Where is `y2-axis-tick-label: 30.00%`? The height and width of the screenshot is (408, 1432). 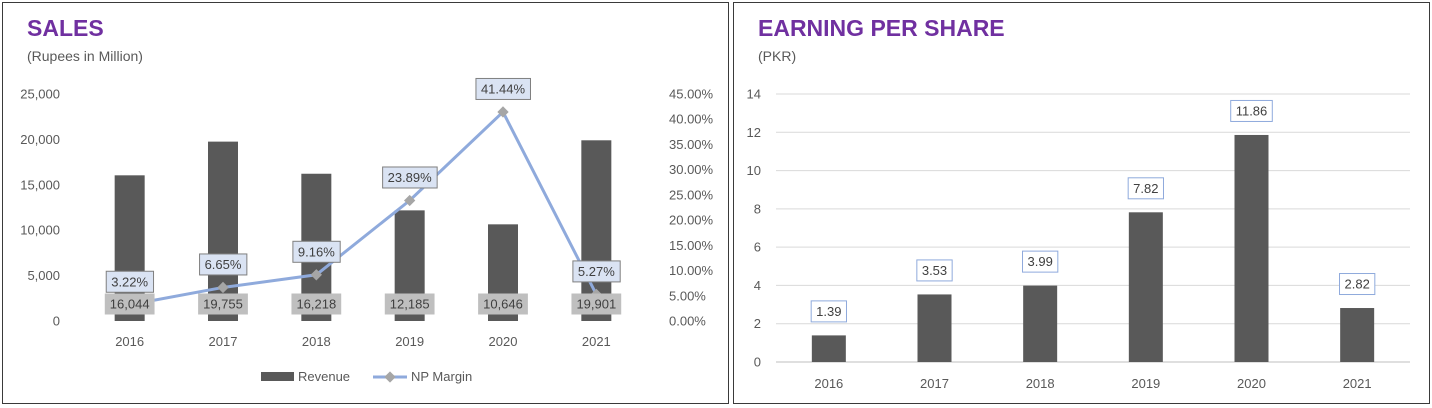 y2-axis-tick-label: 30.00% is located at coordinates (691, 169).